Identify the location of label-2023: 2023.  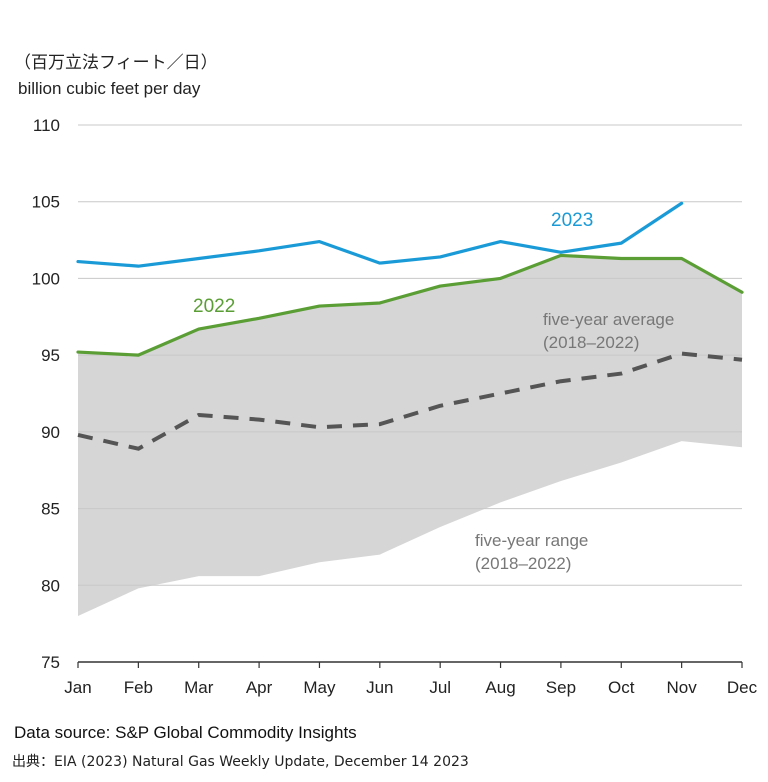
(572, 220).